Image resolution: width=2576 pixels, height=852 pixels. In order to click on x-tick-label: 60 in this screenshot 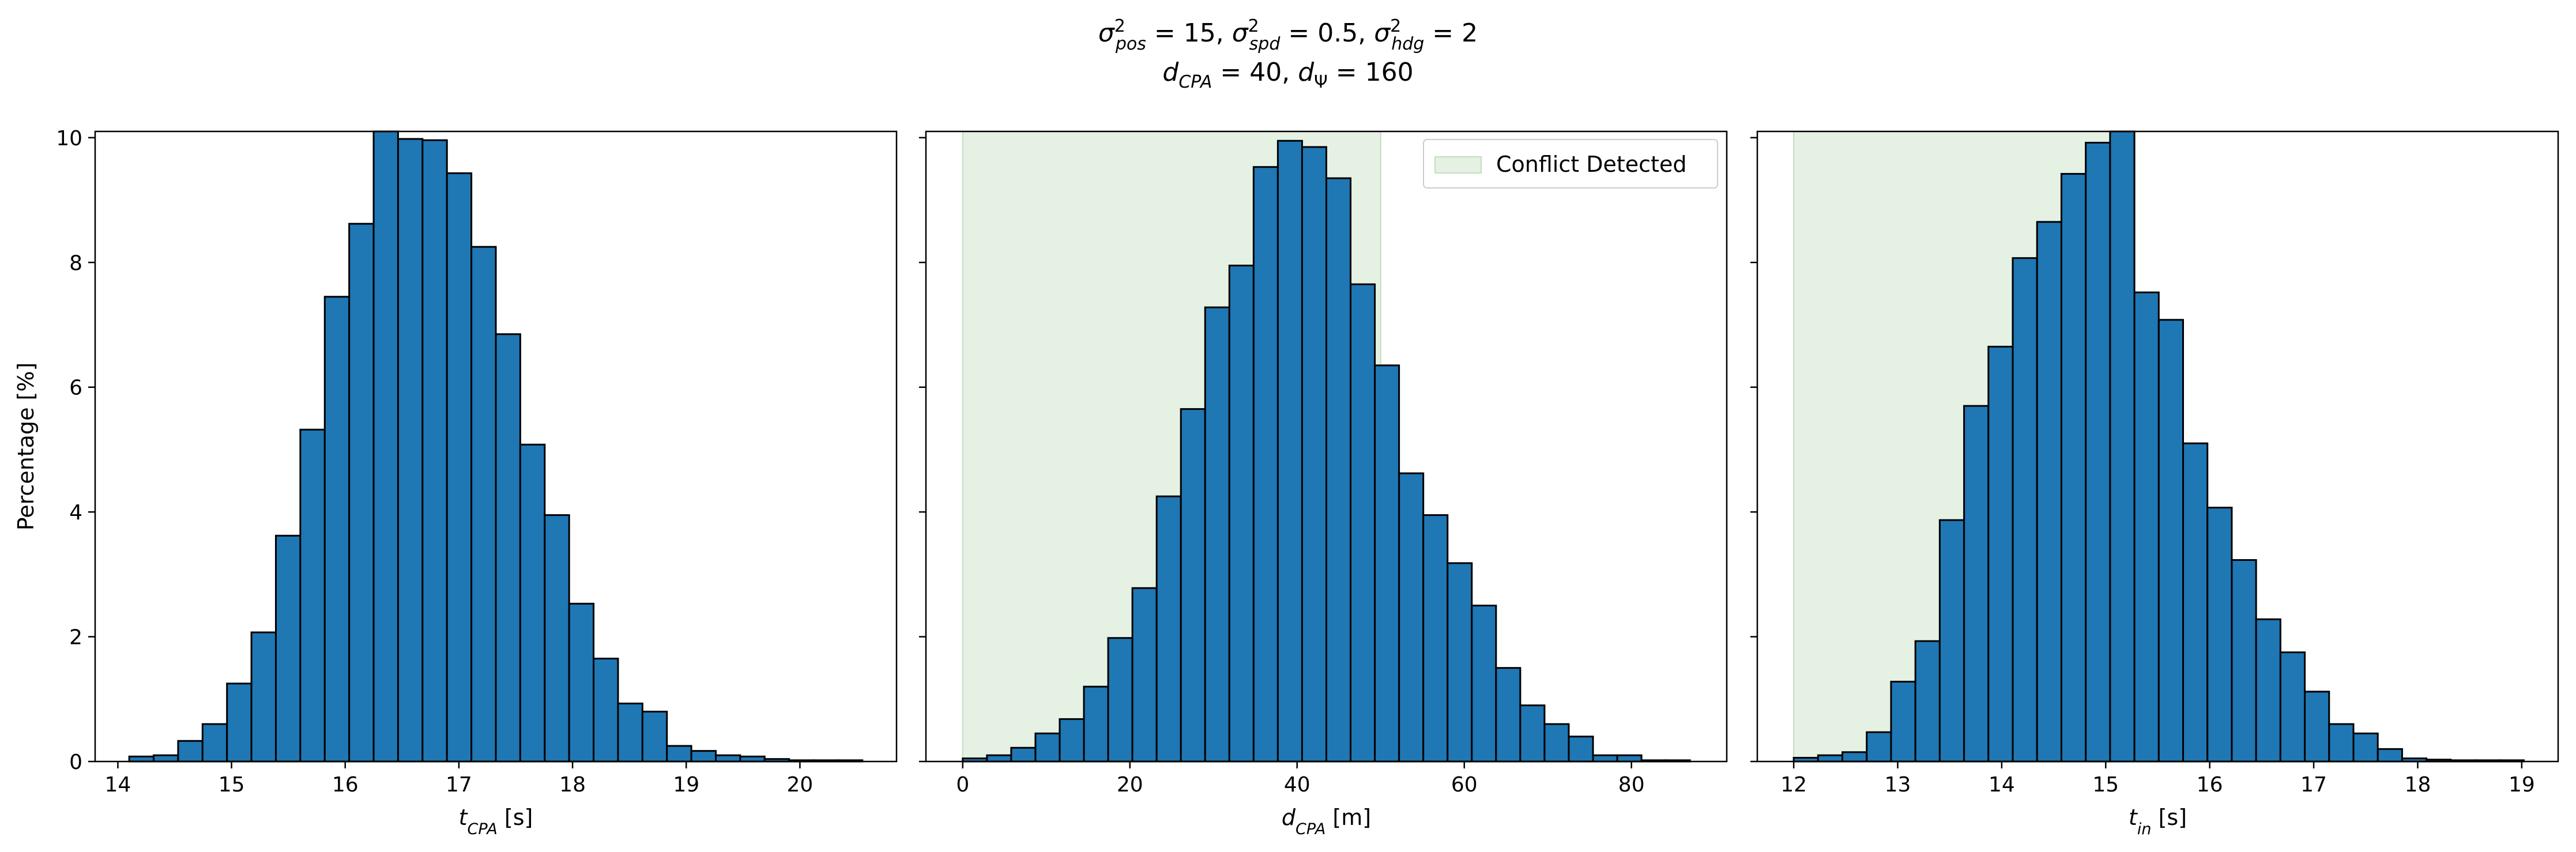, I will do `click(1464, 785)`.